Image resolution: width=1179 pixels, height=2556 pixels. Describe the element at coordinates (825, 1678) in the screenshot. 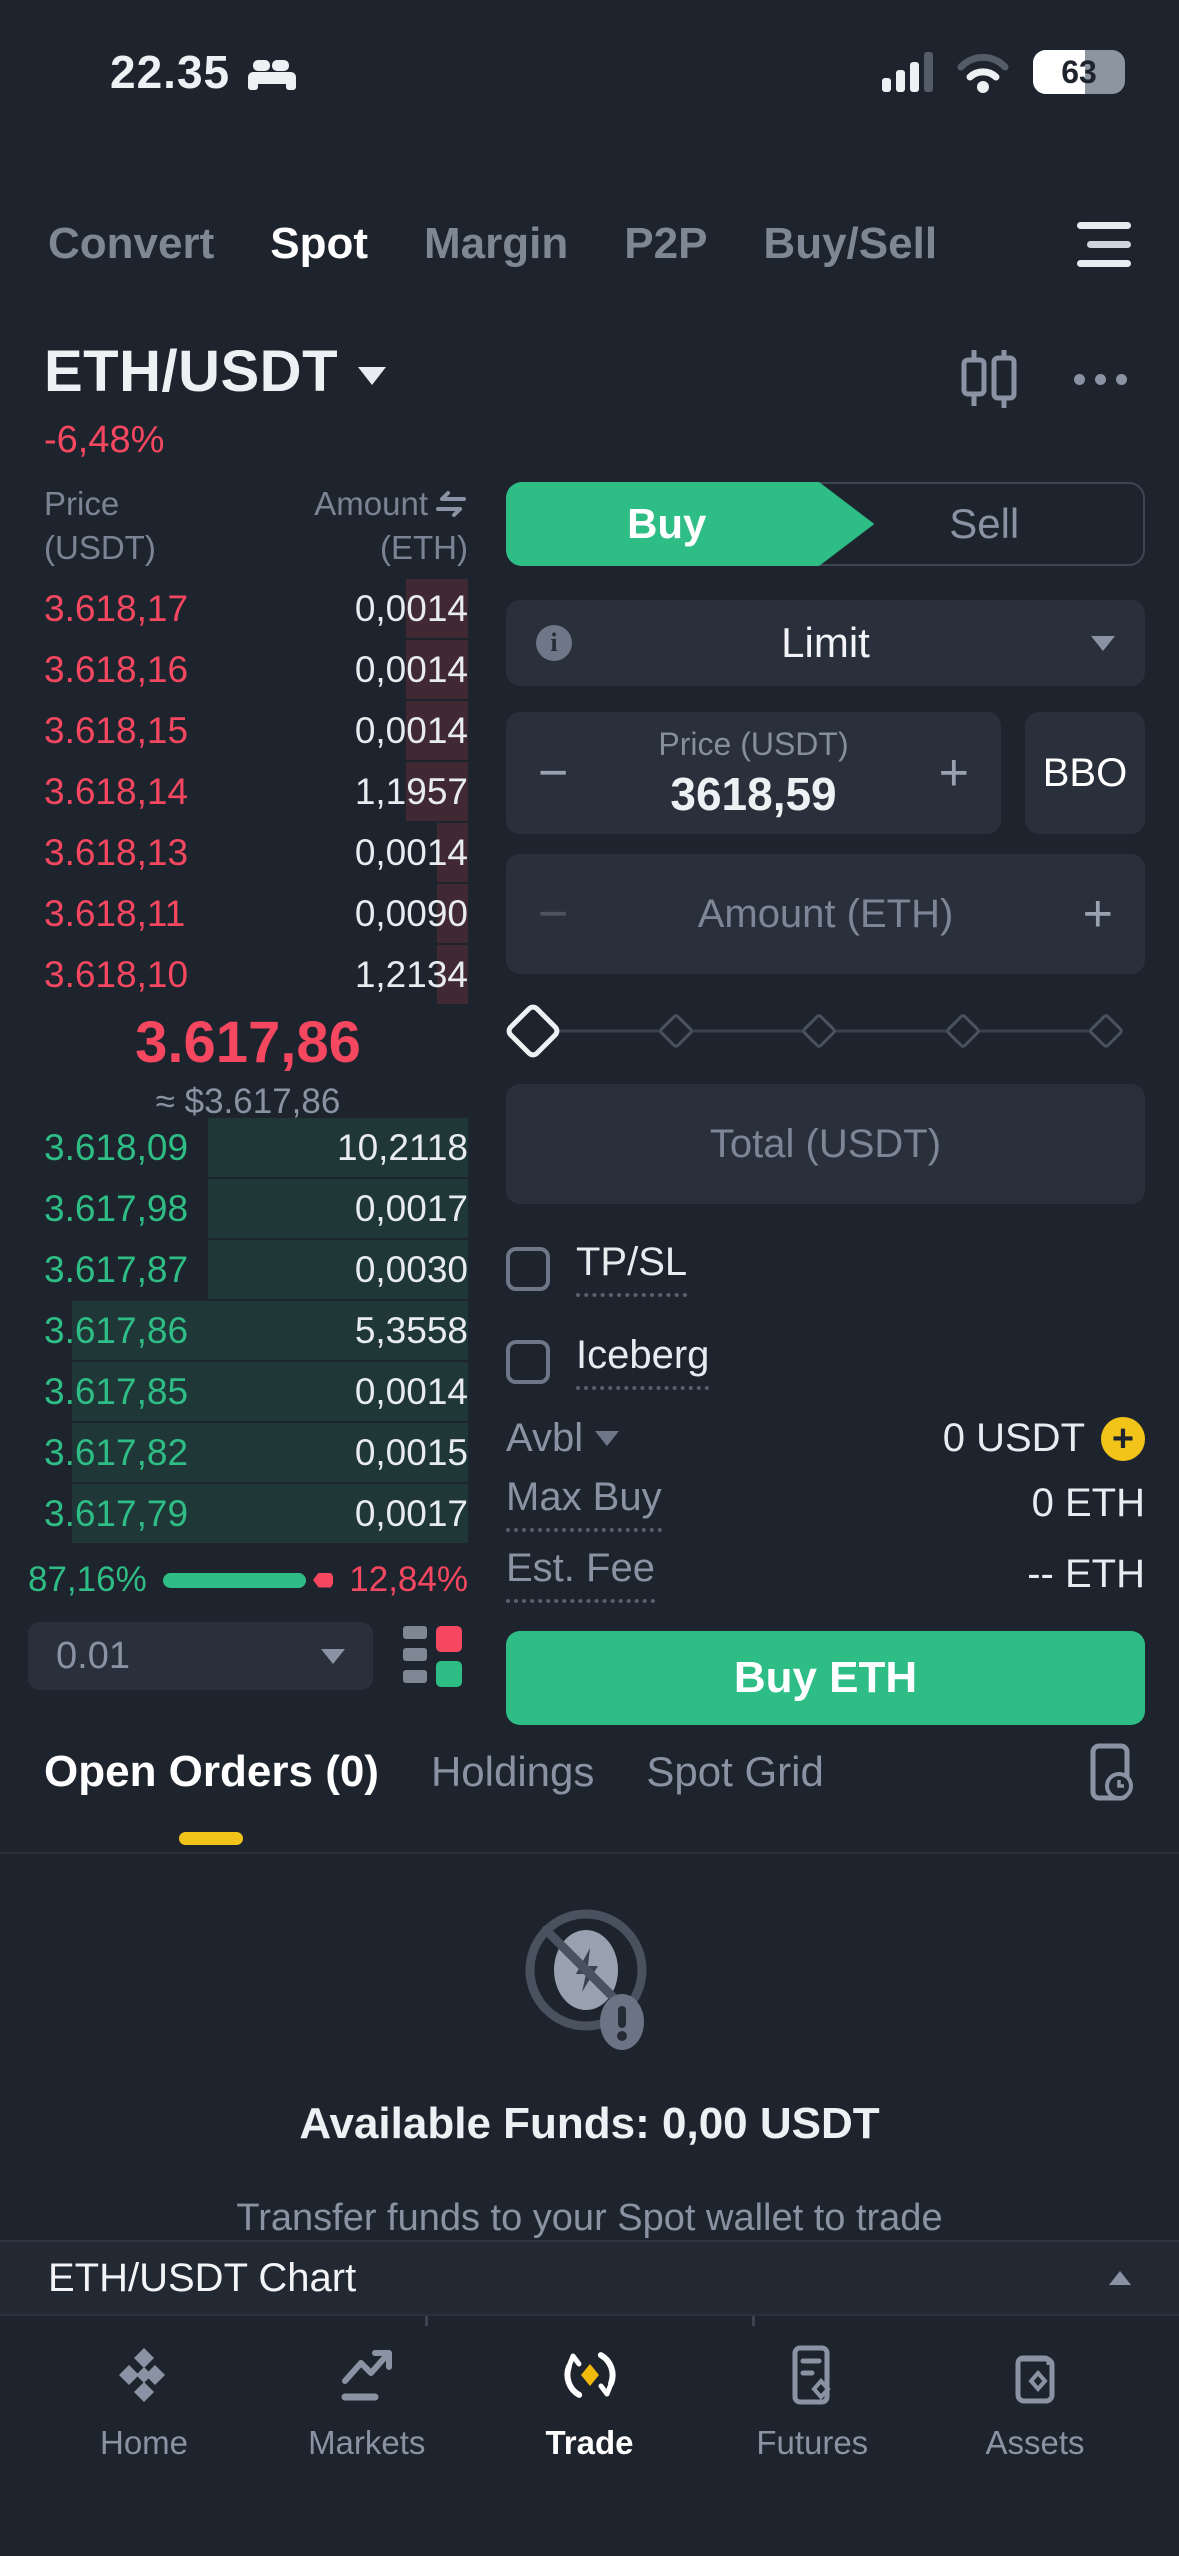

I see `buy-submit-button: Buy ETH` at that location.